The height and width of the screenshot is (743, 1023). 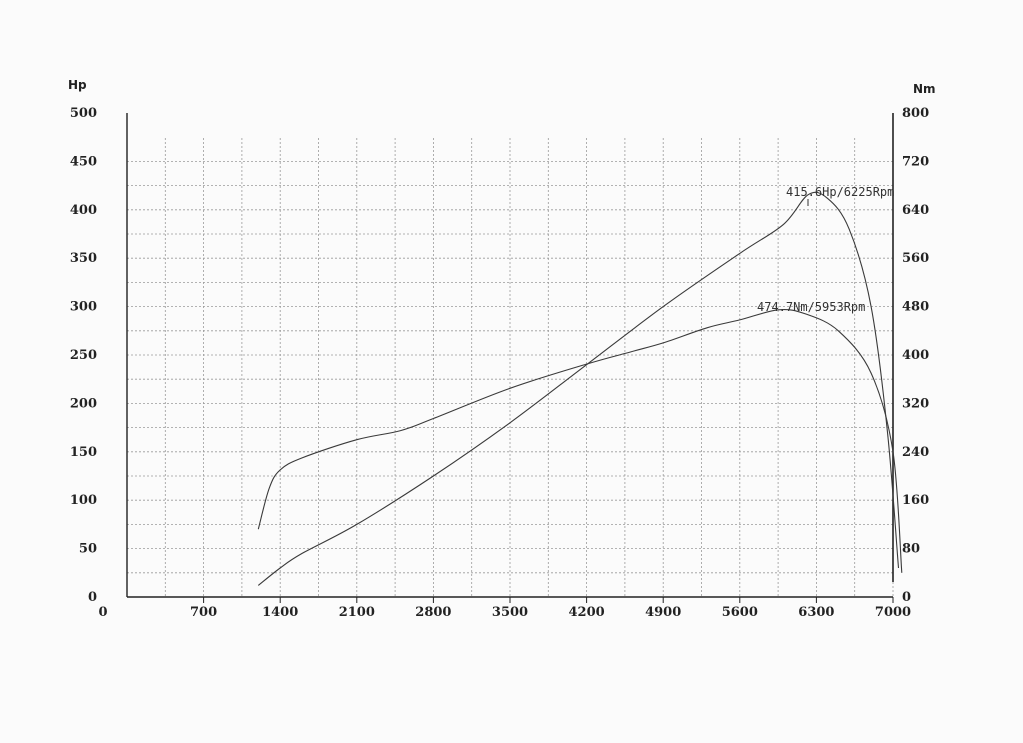 What do you see at coordinates (811, 307) in the screenshot?
I see `peak-annotation: 474.7Nm/5953Rpm` at bounding box center [811, 307].